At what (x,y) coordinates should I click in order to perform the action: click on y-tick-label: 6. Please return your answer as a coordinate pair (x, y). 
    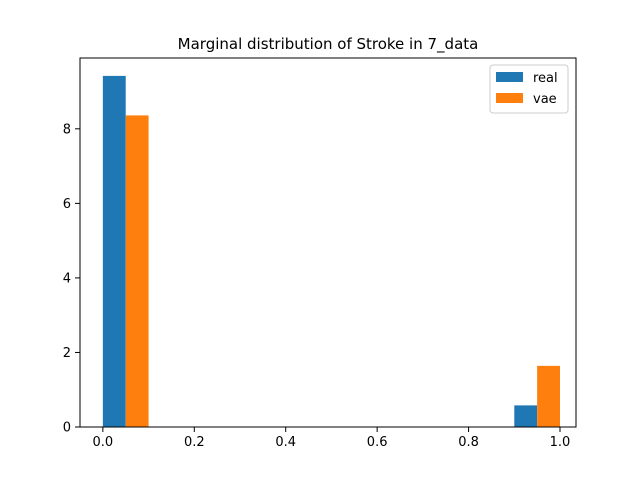
    Looking at the image, I should click on (67, 204).